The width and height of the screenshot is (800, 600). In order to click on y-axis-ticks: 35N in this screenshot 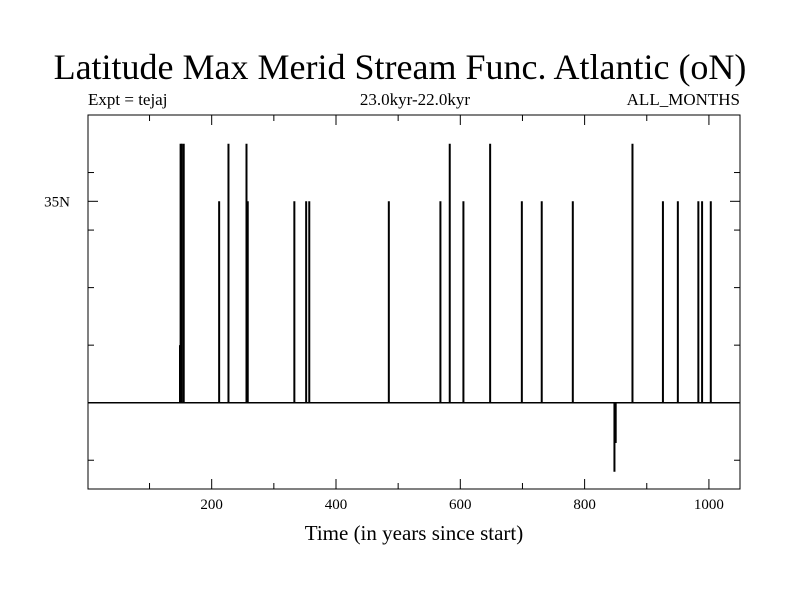, I will do `click(392, 202)`.